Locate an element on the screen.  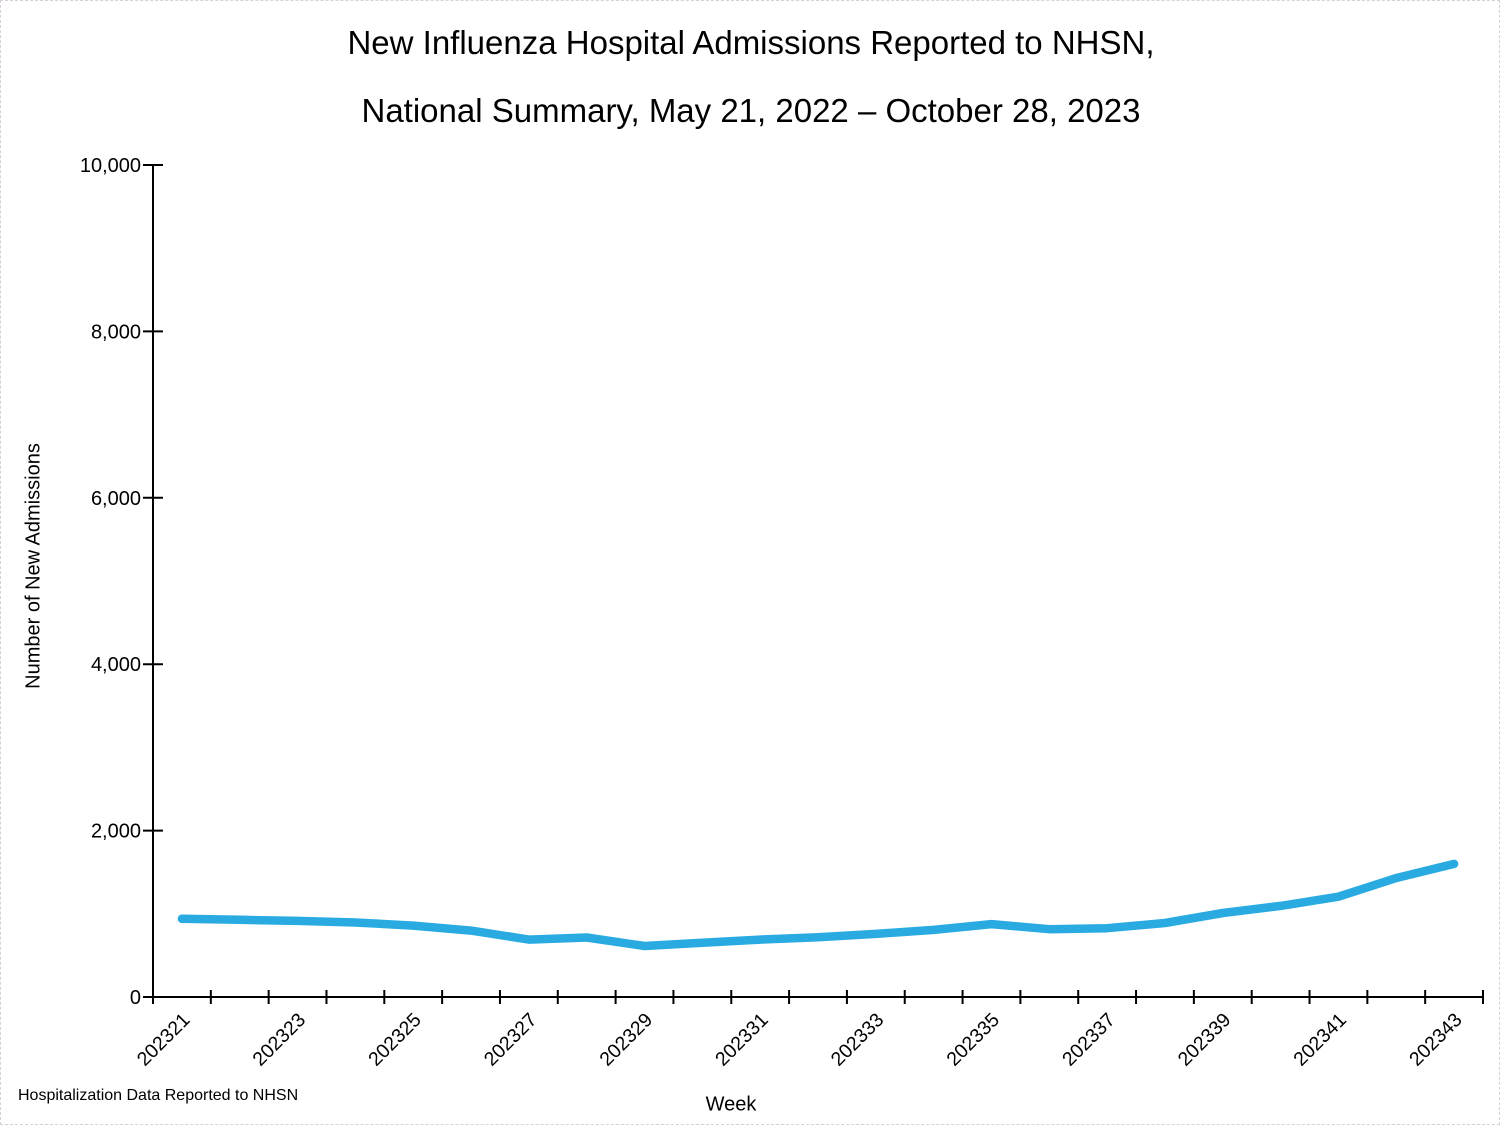
x-axis-tick-label: 202327 is located at coordinates (511, 1040).